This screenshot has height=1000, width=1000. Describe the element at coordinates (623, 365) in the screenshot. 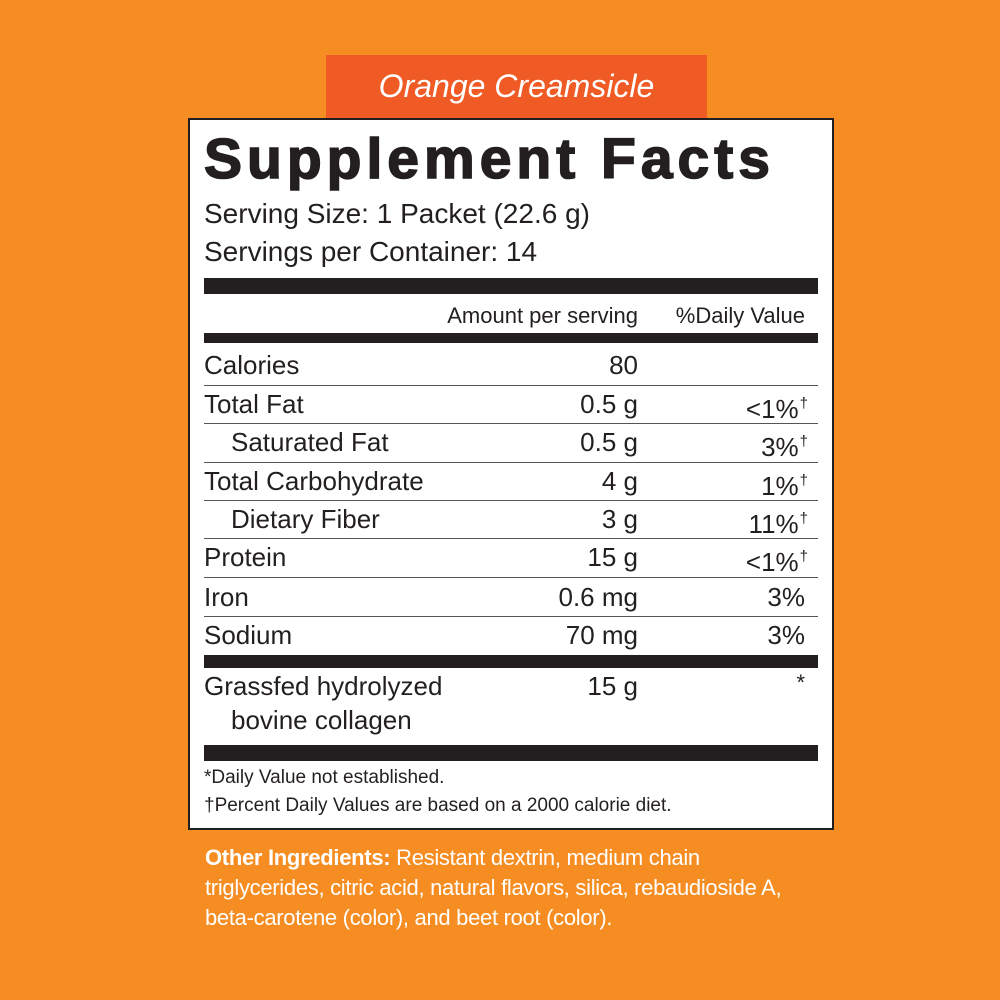

I see `amount: 80` at that location.